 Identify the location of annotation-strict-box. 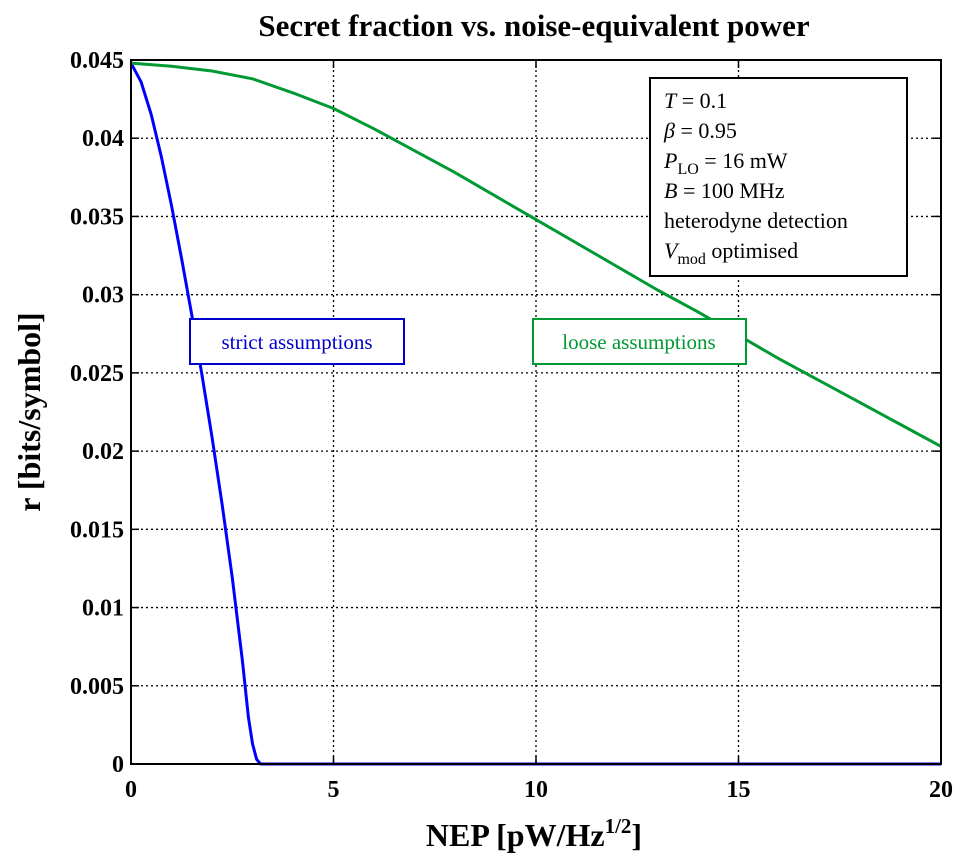
(297, 341).